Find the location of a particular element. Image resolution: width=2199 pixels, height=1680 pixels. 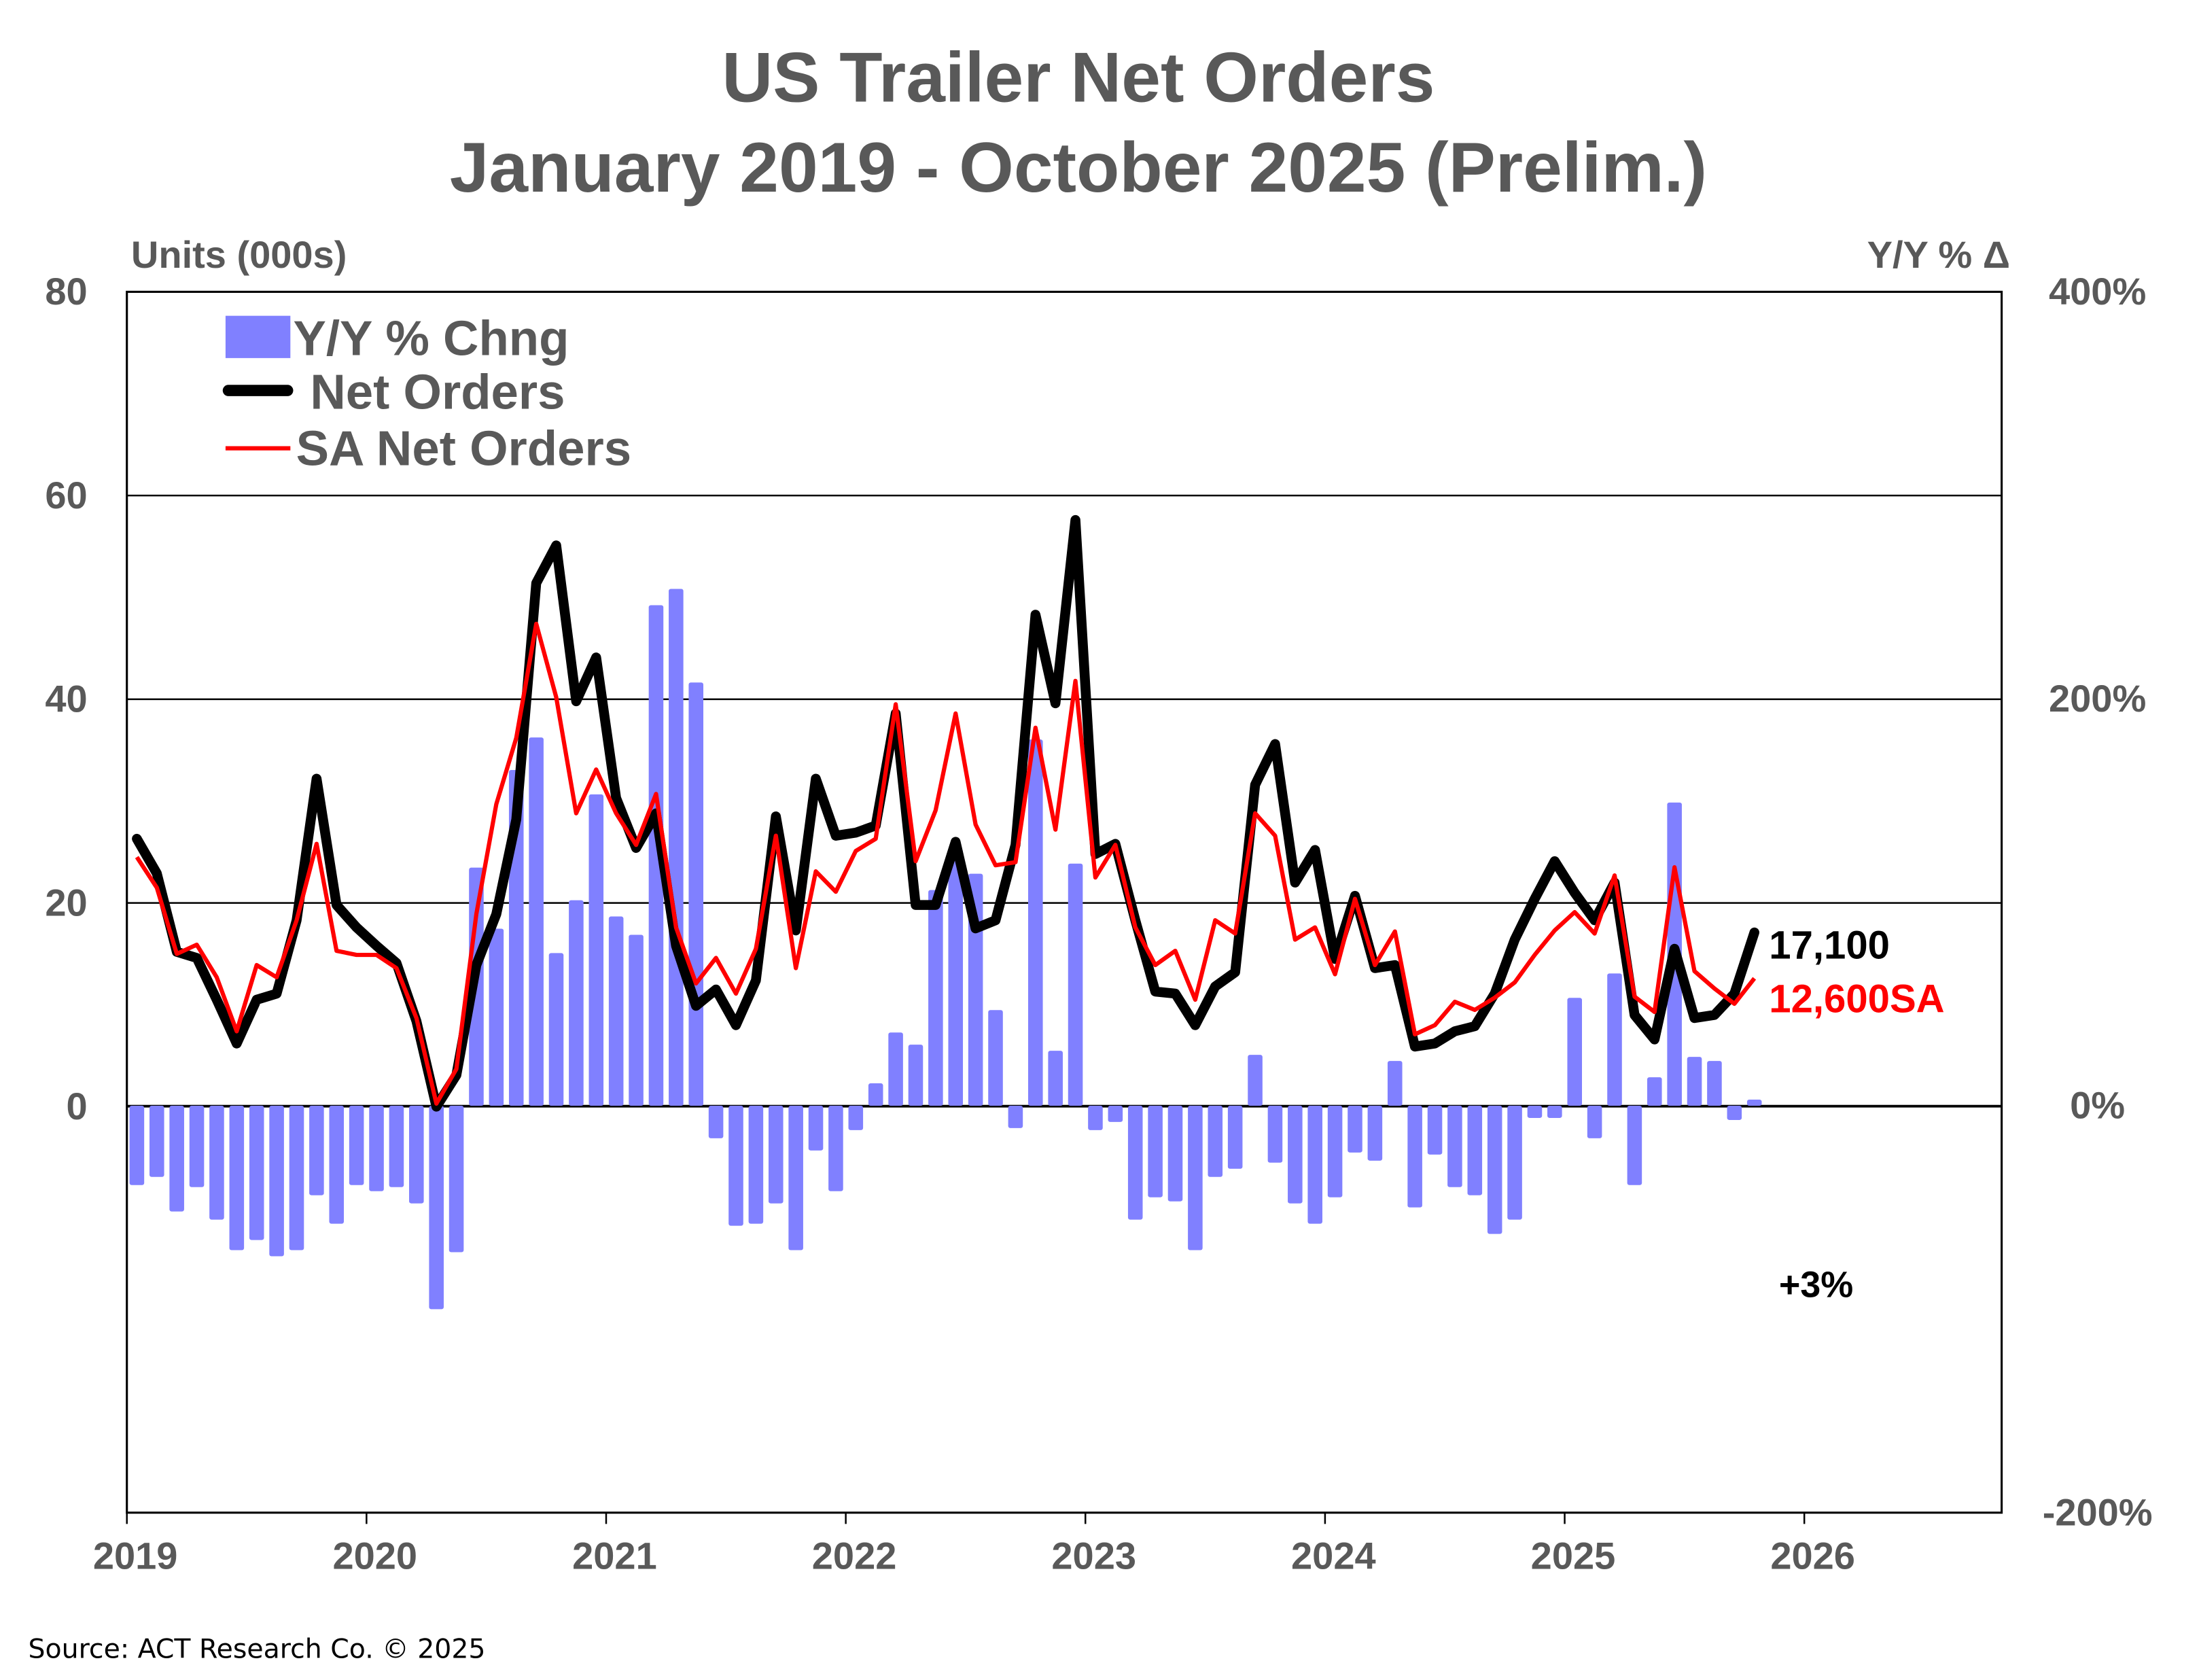

legend: Y/Y % Chng Net Orders SA Net Orders is located at coordinates (427, 393).